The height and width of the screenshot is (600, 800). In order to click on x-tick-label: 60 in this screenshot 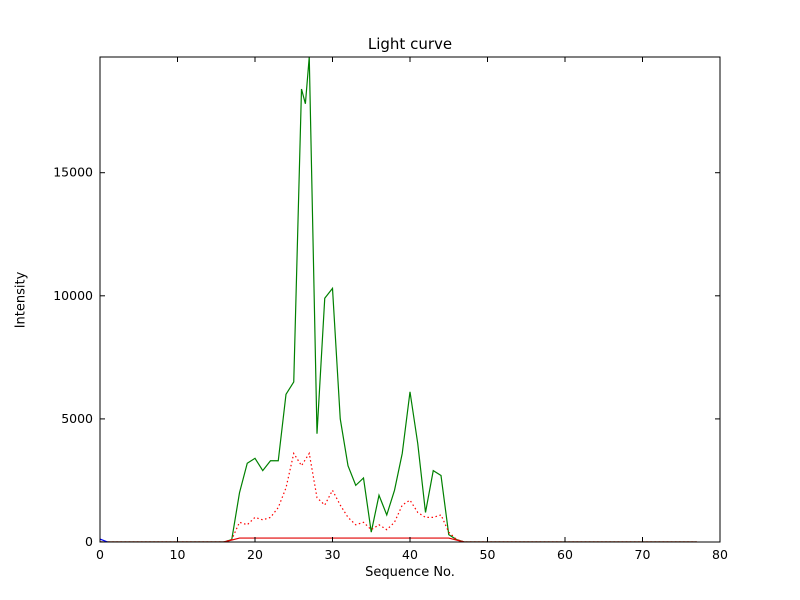, I will do `click(565, 554)`.